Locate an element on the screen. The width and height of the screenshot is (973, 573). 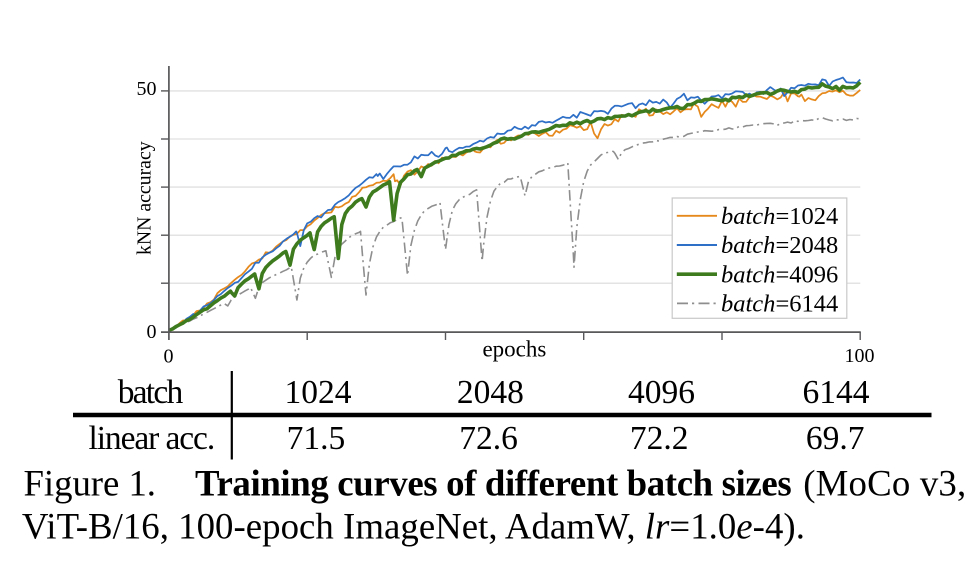
svg-text: 50 is located at coordinates (147, 89).